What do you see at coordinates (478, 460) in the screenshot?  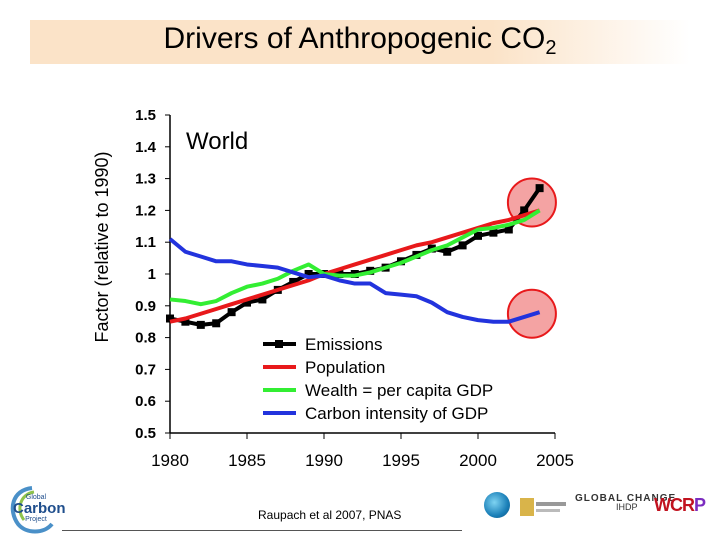 I see `x-tick-label: 2000` at bounding box center [478, 460].